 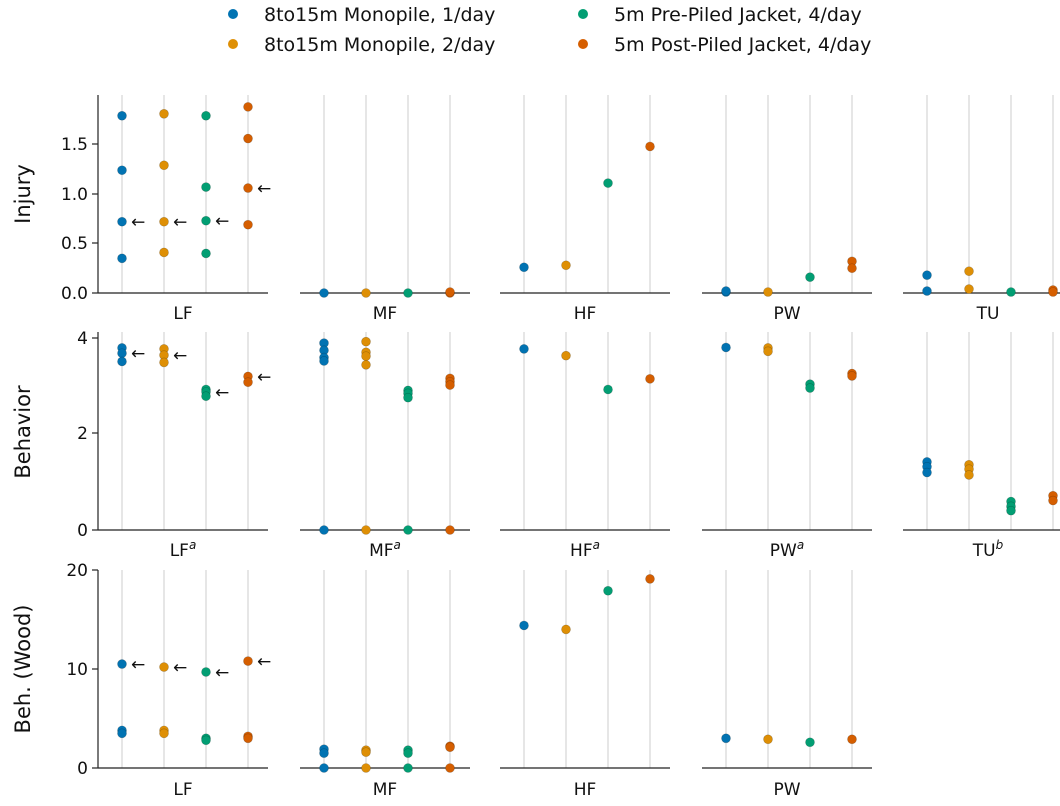 What do you see at coordinates (82, 769) in the screenshot?
I see `y-tick-label-2-0: 0` at bounding box center [82, 769].